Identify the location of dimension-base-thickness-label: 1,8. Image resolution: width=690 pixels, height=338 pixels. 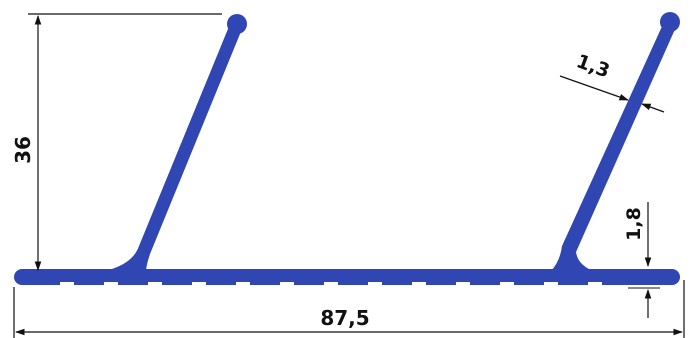
(634, 224).